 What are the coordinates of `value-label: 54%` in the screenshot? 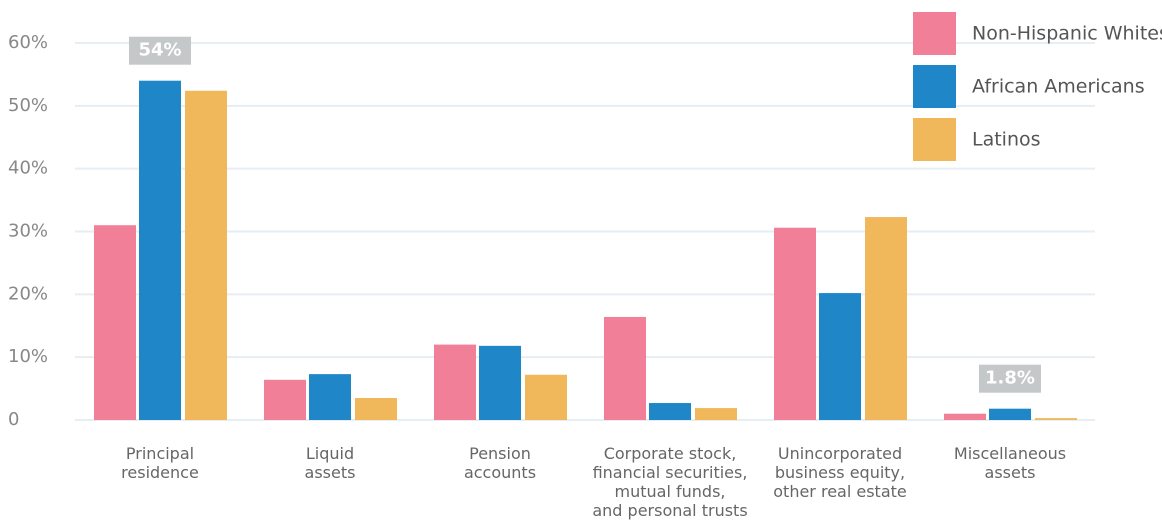 It's located at (159, 50).